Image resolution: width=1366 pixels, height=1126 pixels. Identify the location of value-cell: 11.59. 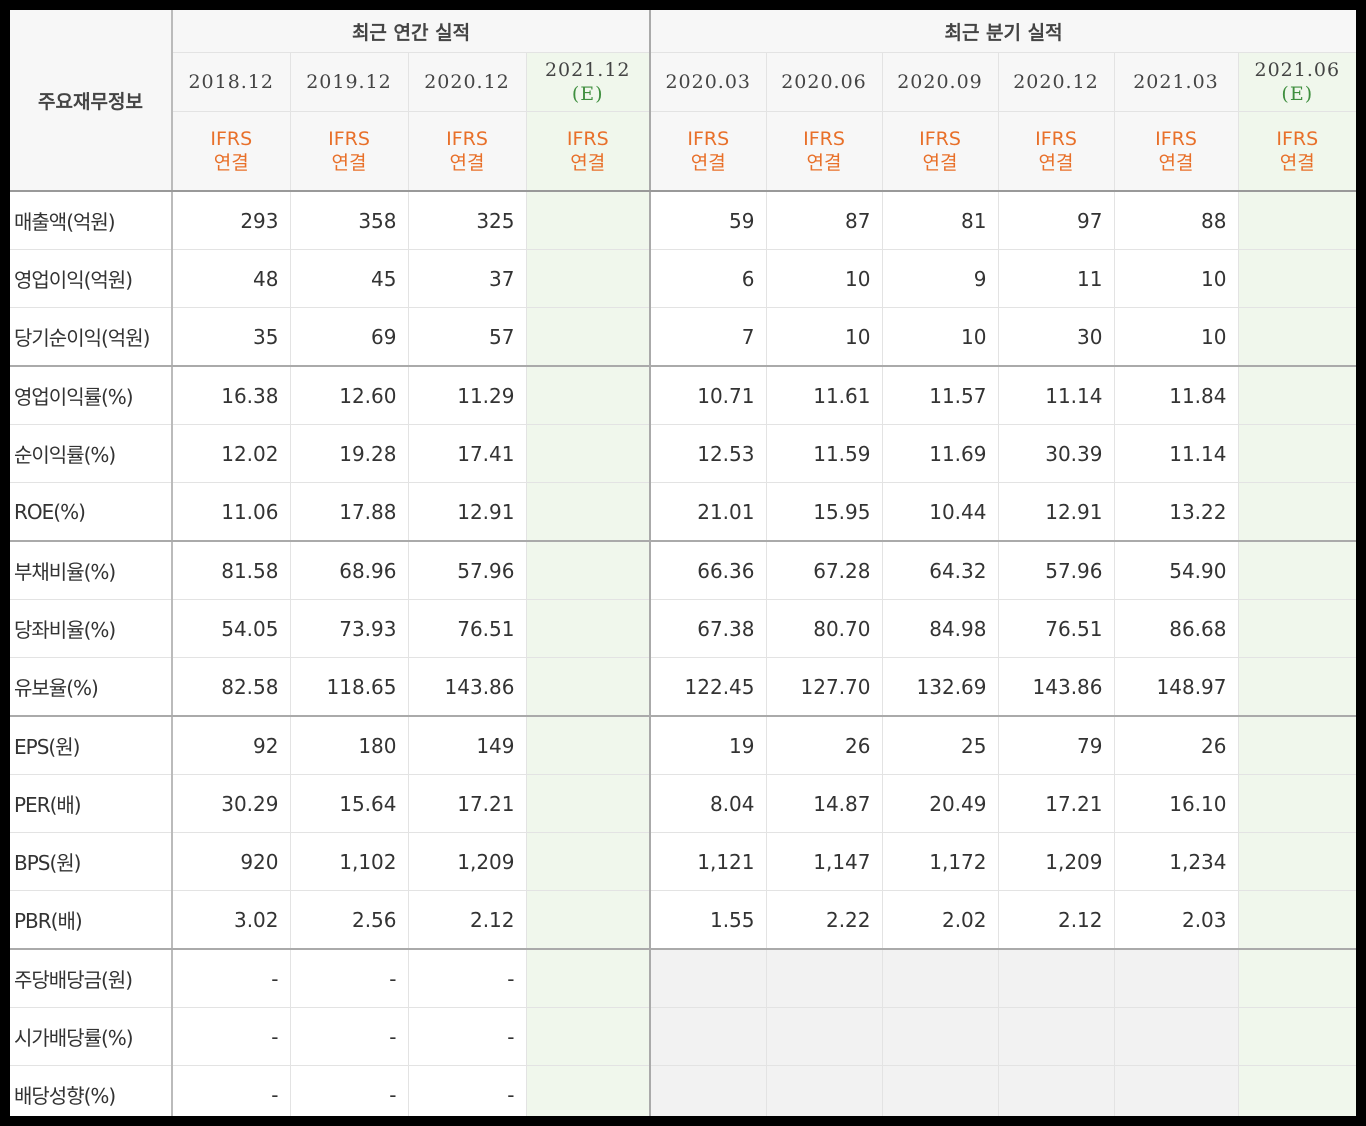
(824, 453).